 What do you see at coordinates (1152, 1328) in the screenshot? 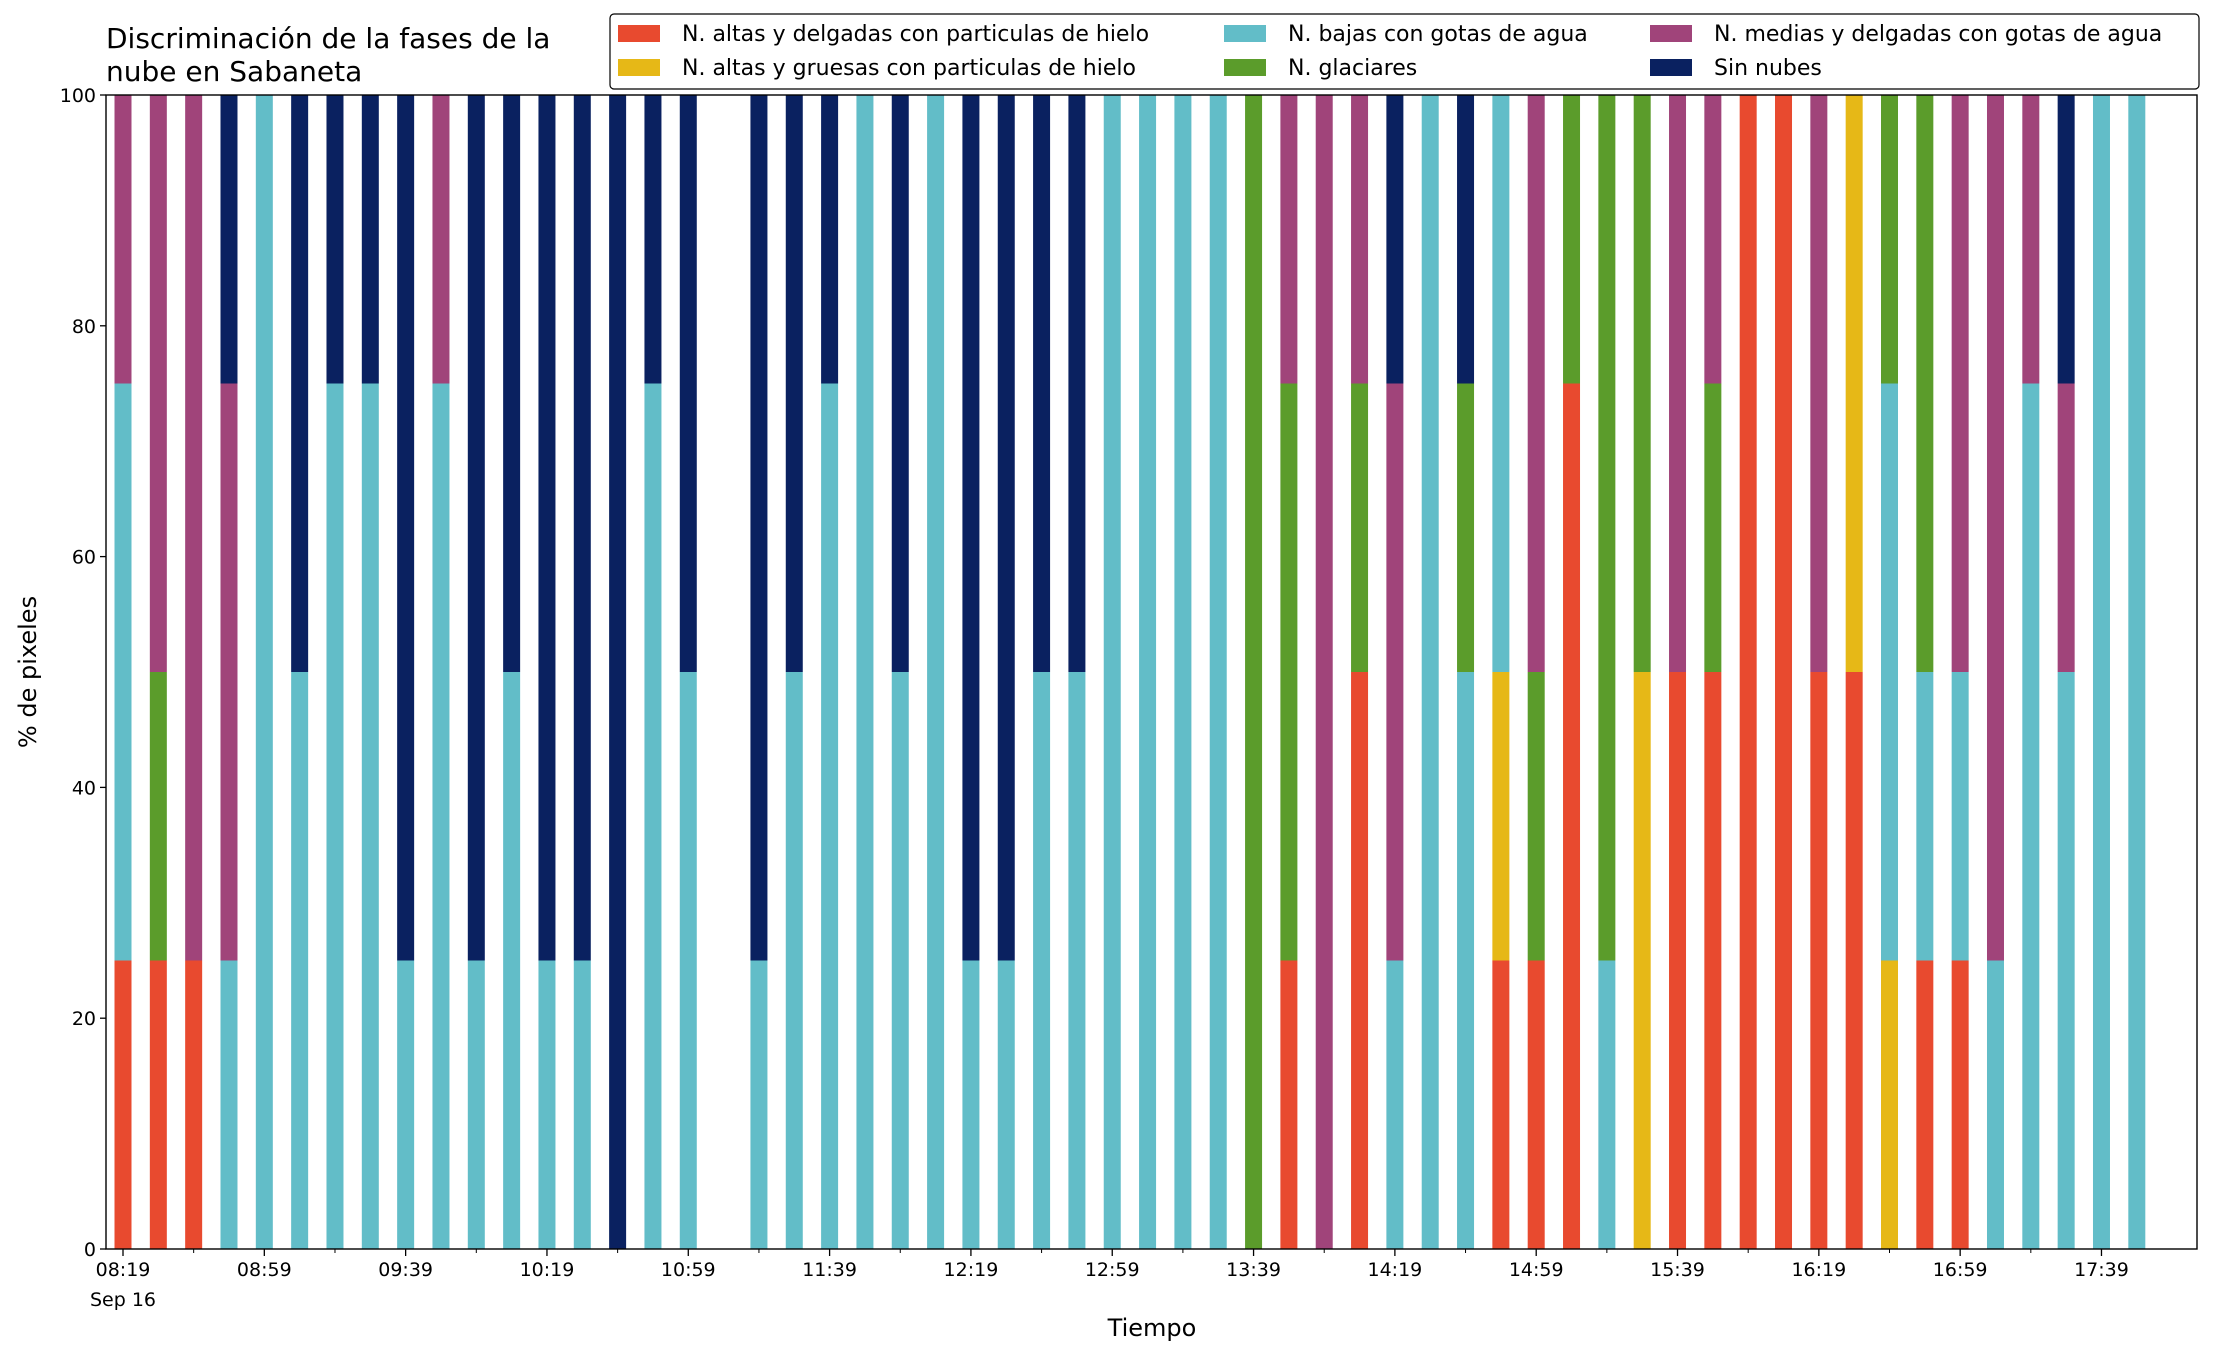
I see `x-axis-label: Tiempo` at bounding box center [1152, 1328].